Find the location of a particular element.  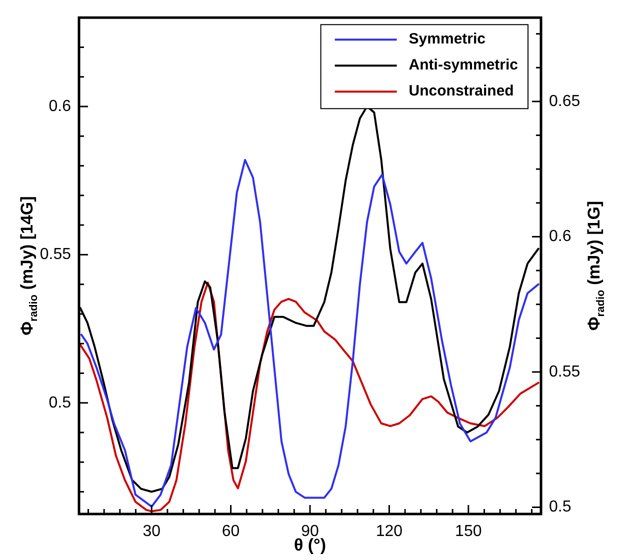

x-tick-label: 30 is located at coordinates (151, 531).